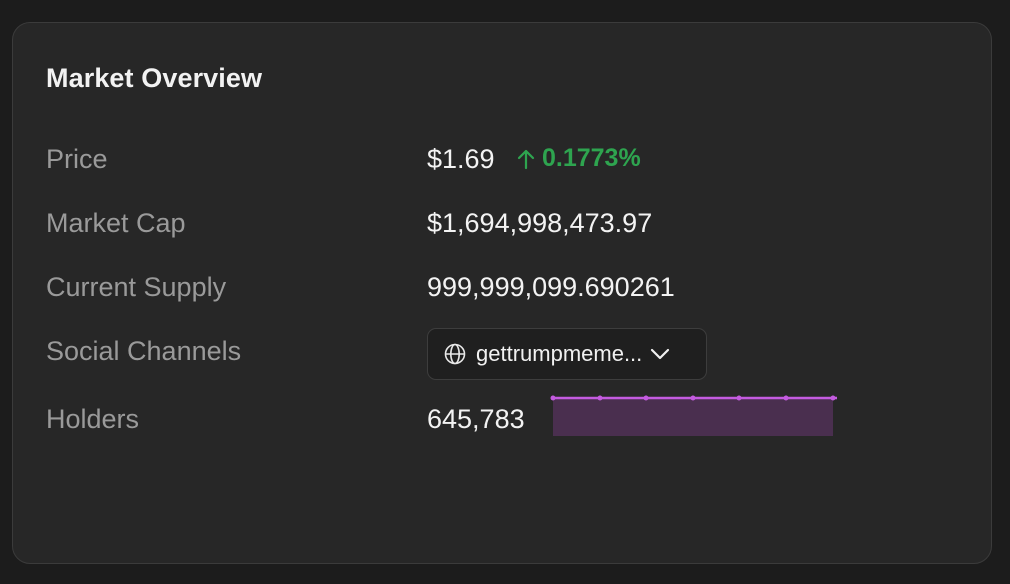 This screenshot has width=1010, height=584. I want to click on arrow-up-icon, so click(526, 159).